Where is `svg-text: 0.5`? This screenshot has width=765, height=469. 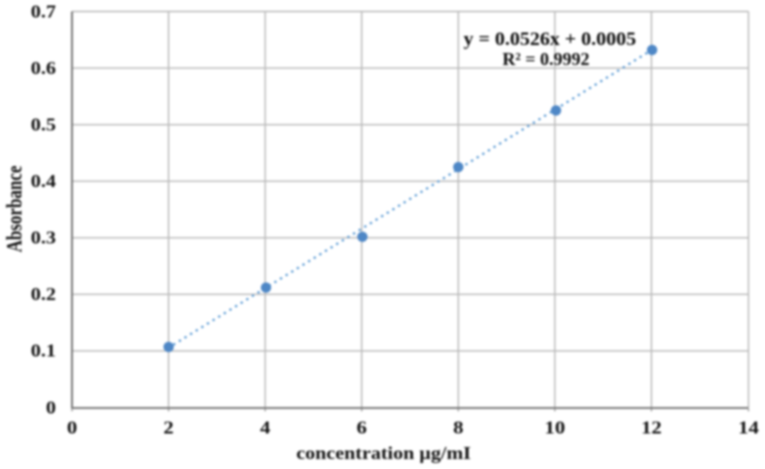 svg-text: 0.5 is located at coordinates (43, 125).